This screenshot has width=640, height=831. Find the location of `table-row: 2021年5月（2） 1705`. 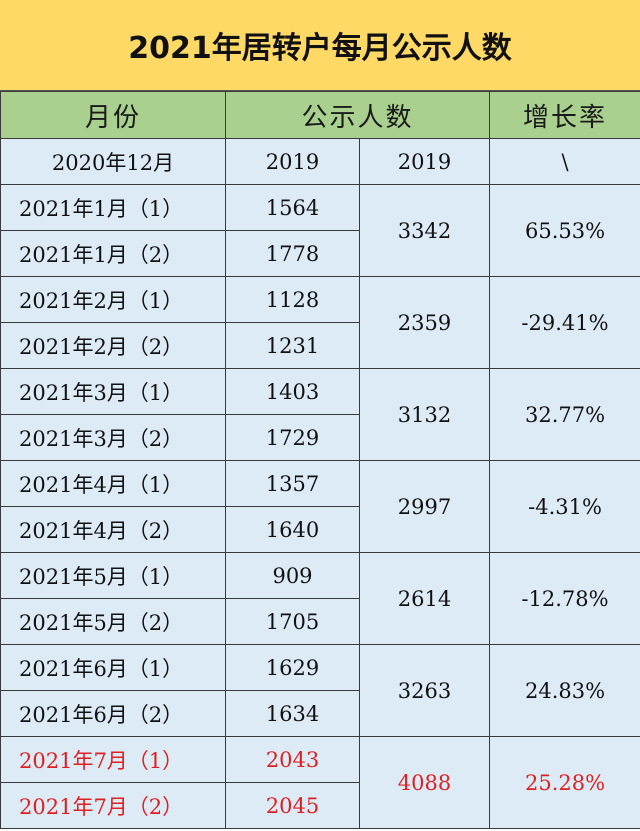

table-row: 2021年5月（2） 1705 is located at coordinates (320, 621).